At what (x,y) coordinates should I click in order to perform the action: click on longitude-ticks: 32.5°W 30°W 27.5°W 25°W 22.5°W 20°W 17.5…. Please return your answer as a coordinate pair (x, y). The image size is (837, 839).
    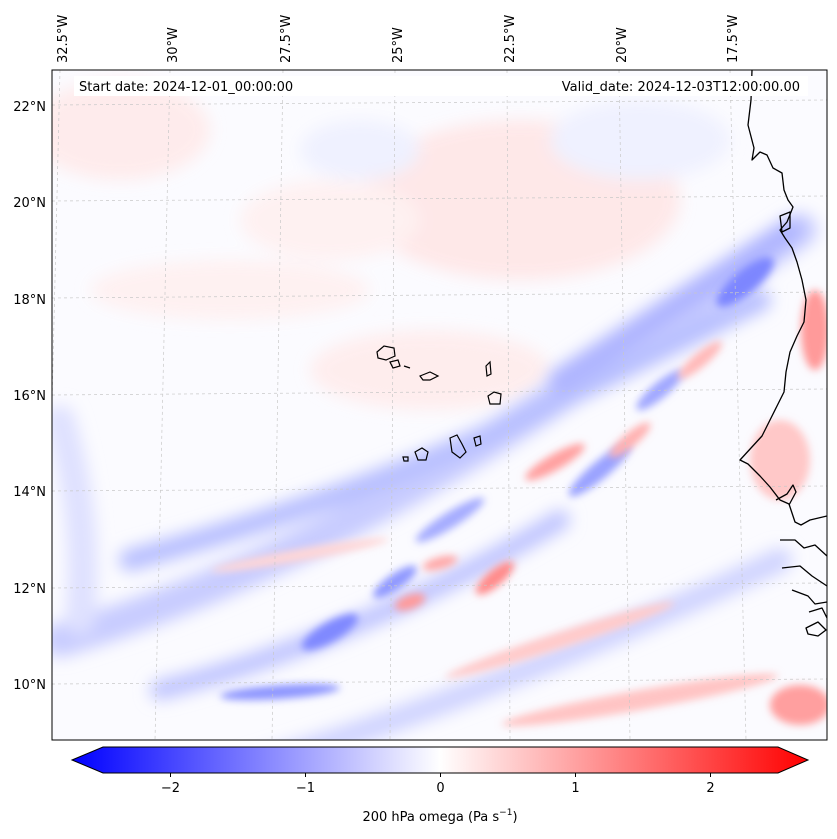
    Looking at the image, I should click on (398, 39).